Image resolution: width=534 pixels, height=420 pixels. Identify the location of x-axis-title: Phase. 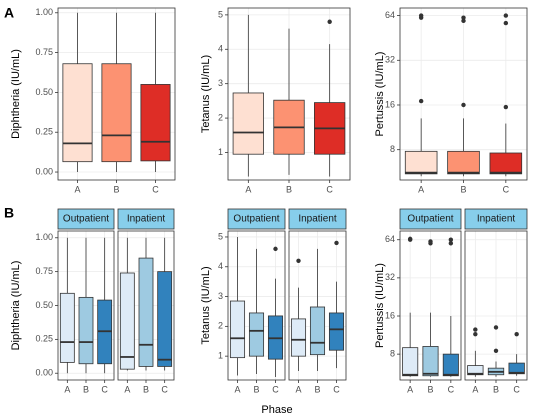
(276, 410).